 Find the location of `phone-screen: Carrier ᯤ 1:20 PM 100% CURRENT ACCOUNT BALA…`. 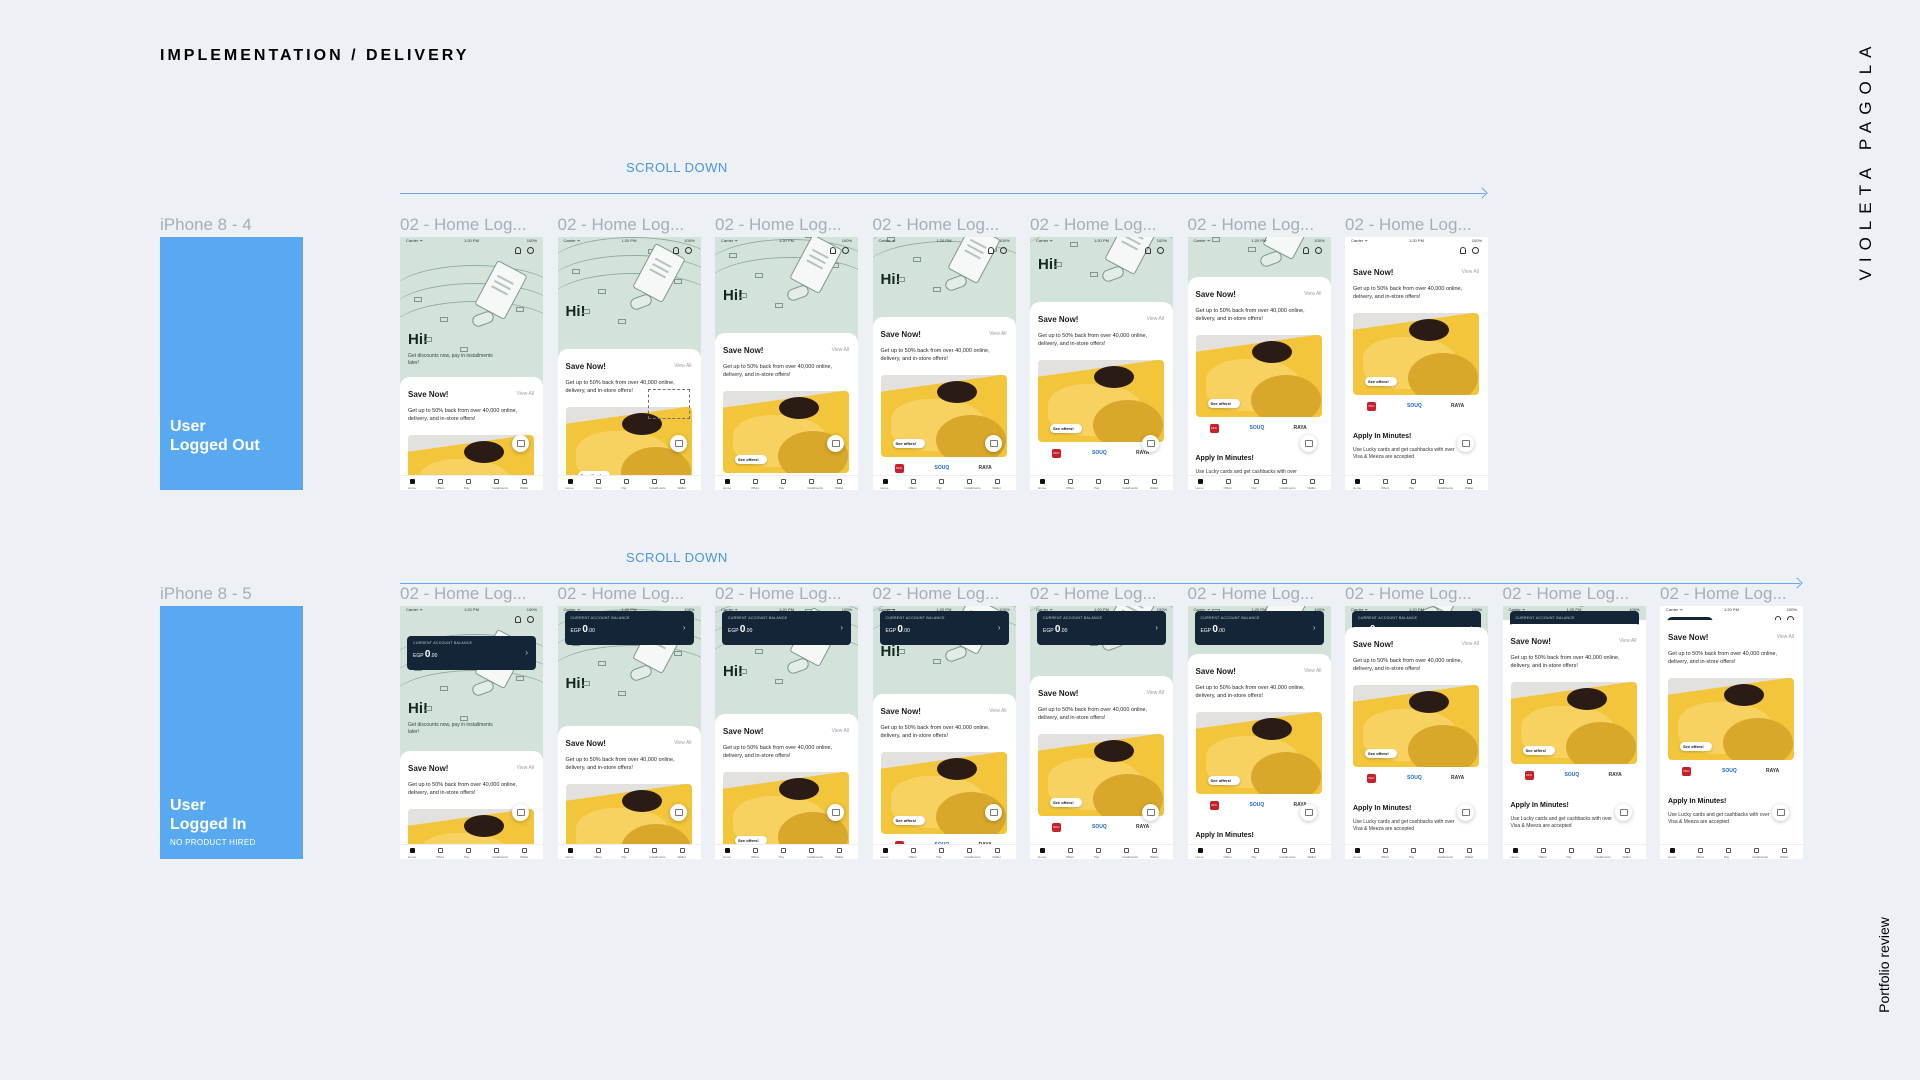

phone-screen: Carrier ᯤ 1:20 PM 100% CURRENT ACCOUNT BALA… is located at coordinates (1259, 732).